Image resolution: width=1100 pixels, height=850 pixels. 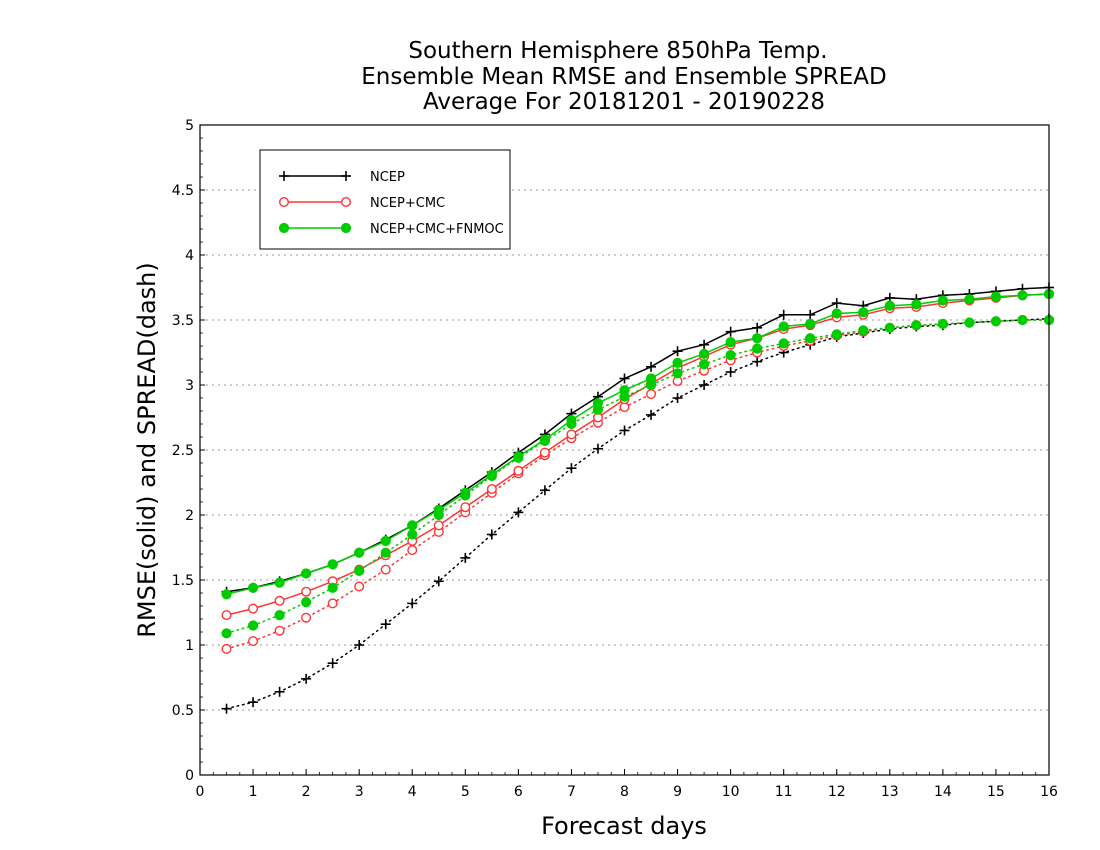 What do you see at coordinates (996, 792) in the screenshot?
I see `x-tick-label-15: 15` at bounding box center [996, 792].